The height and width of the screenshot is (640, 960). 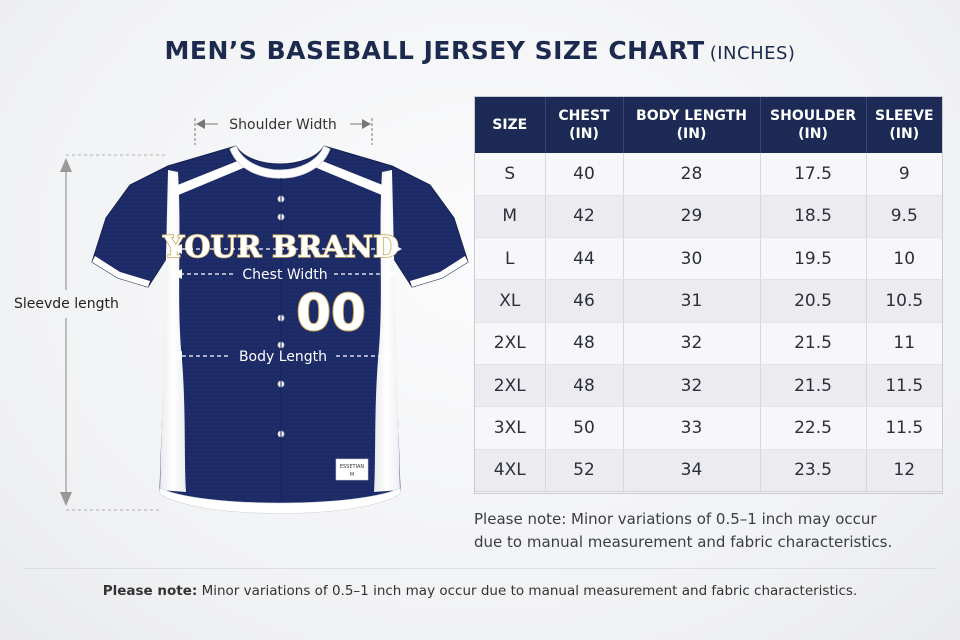 What do you see at coordinates (708, 386) in the screenshot?
I see `table-row: 2XL 48 32 21.5 11.5` at bounding box center [708, 386].